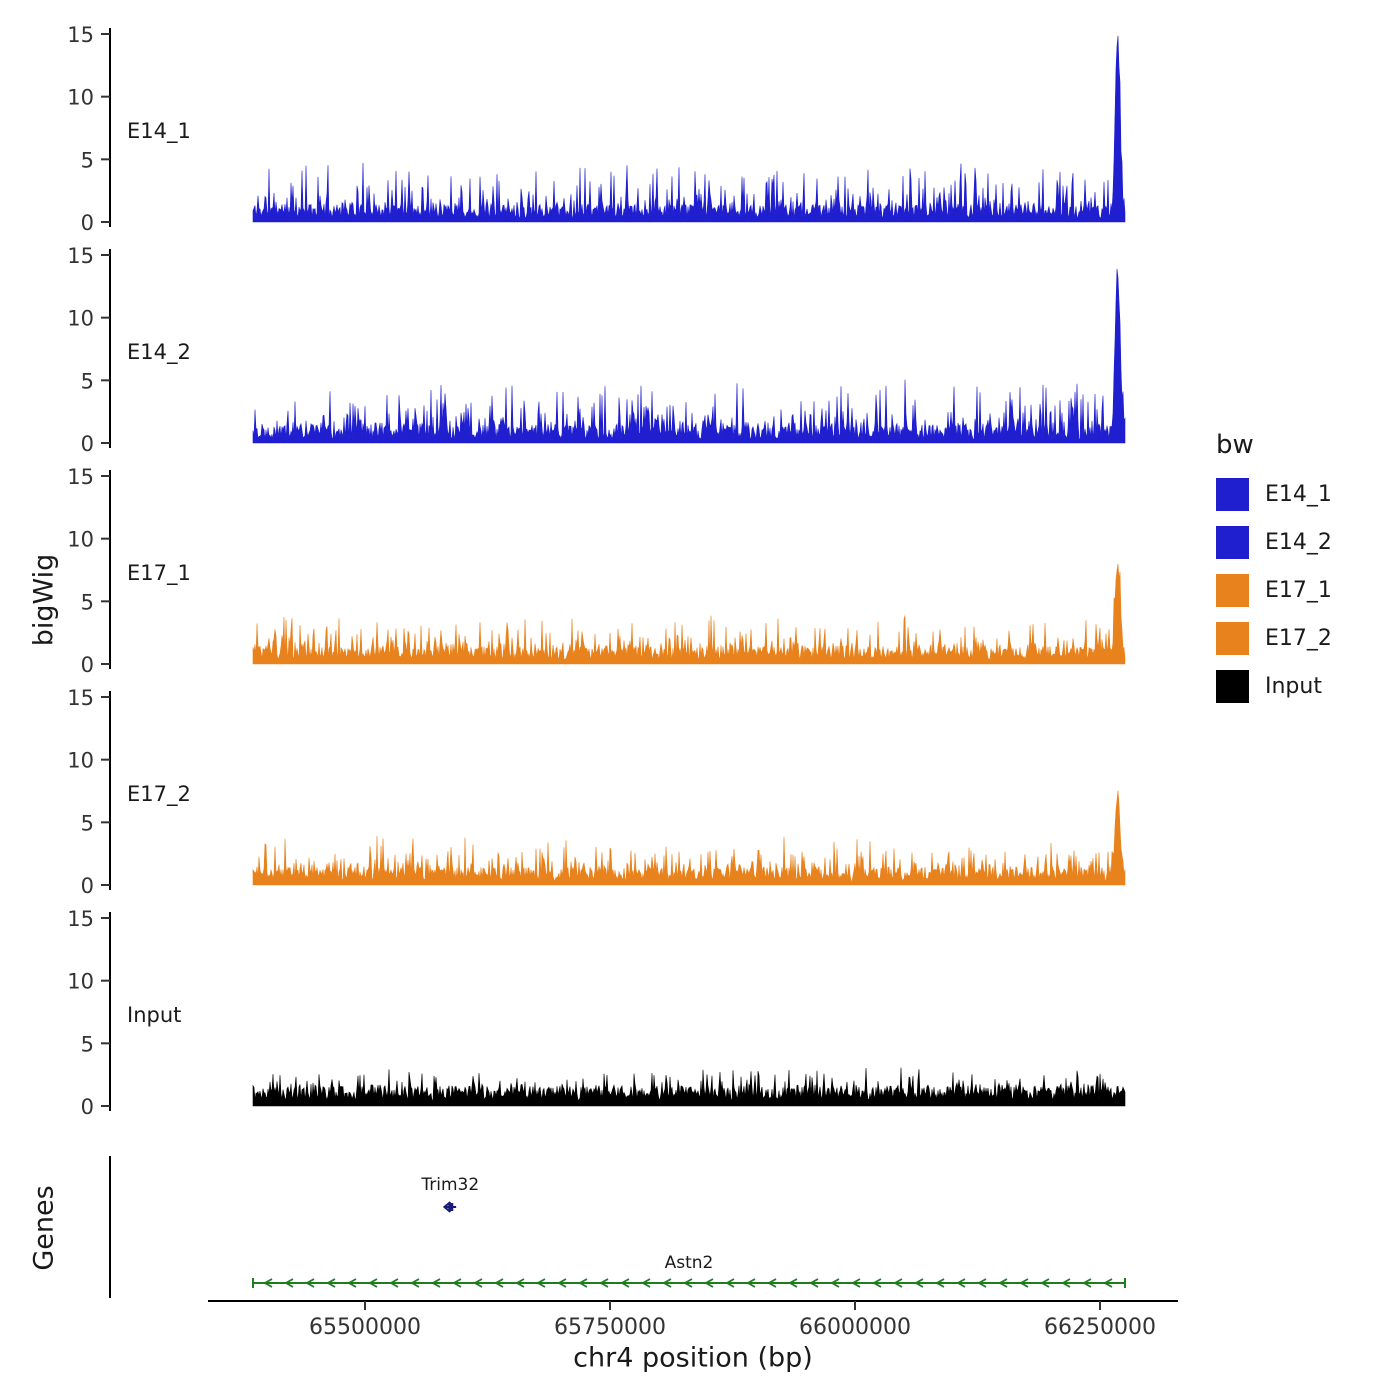 The height and width of the screenshot is (1400, 1400). Describe the element at coordinates (44, 1228) in the screenshot. I see `genes-axis-title: Genes` at that location.